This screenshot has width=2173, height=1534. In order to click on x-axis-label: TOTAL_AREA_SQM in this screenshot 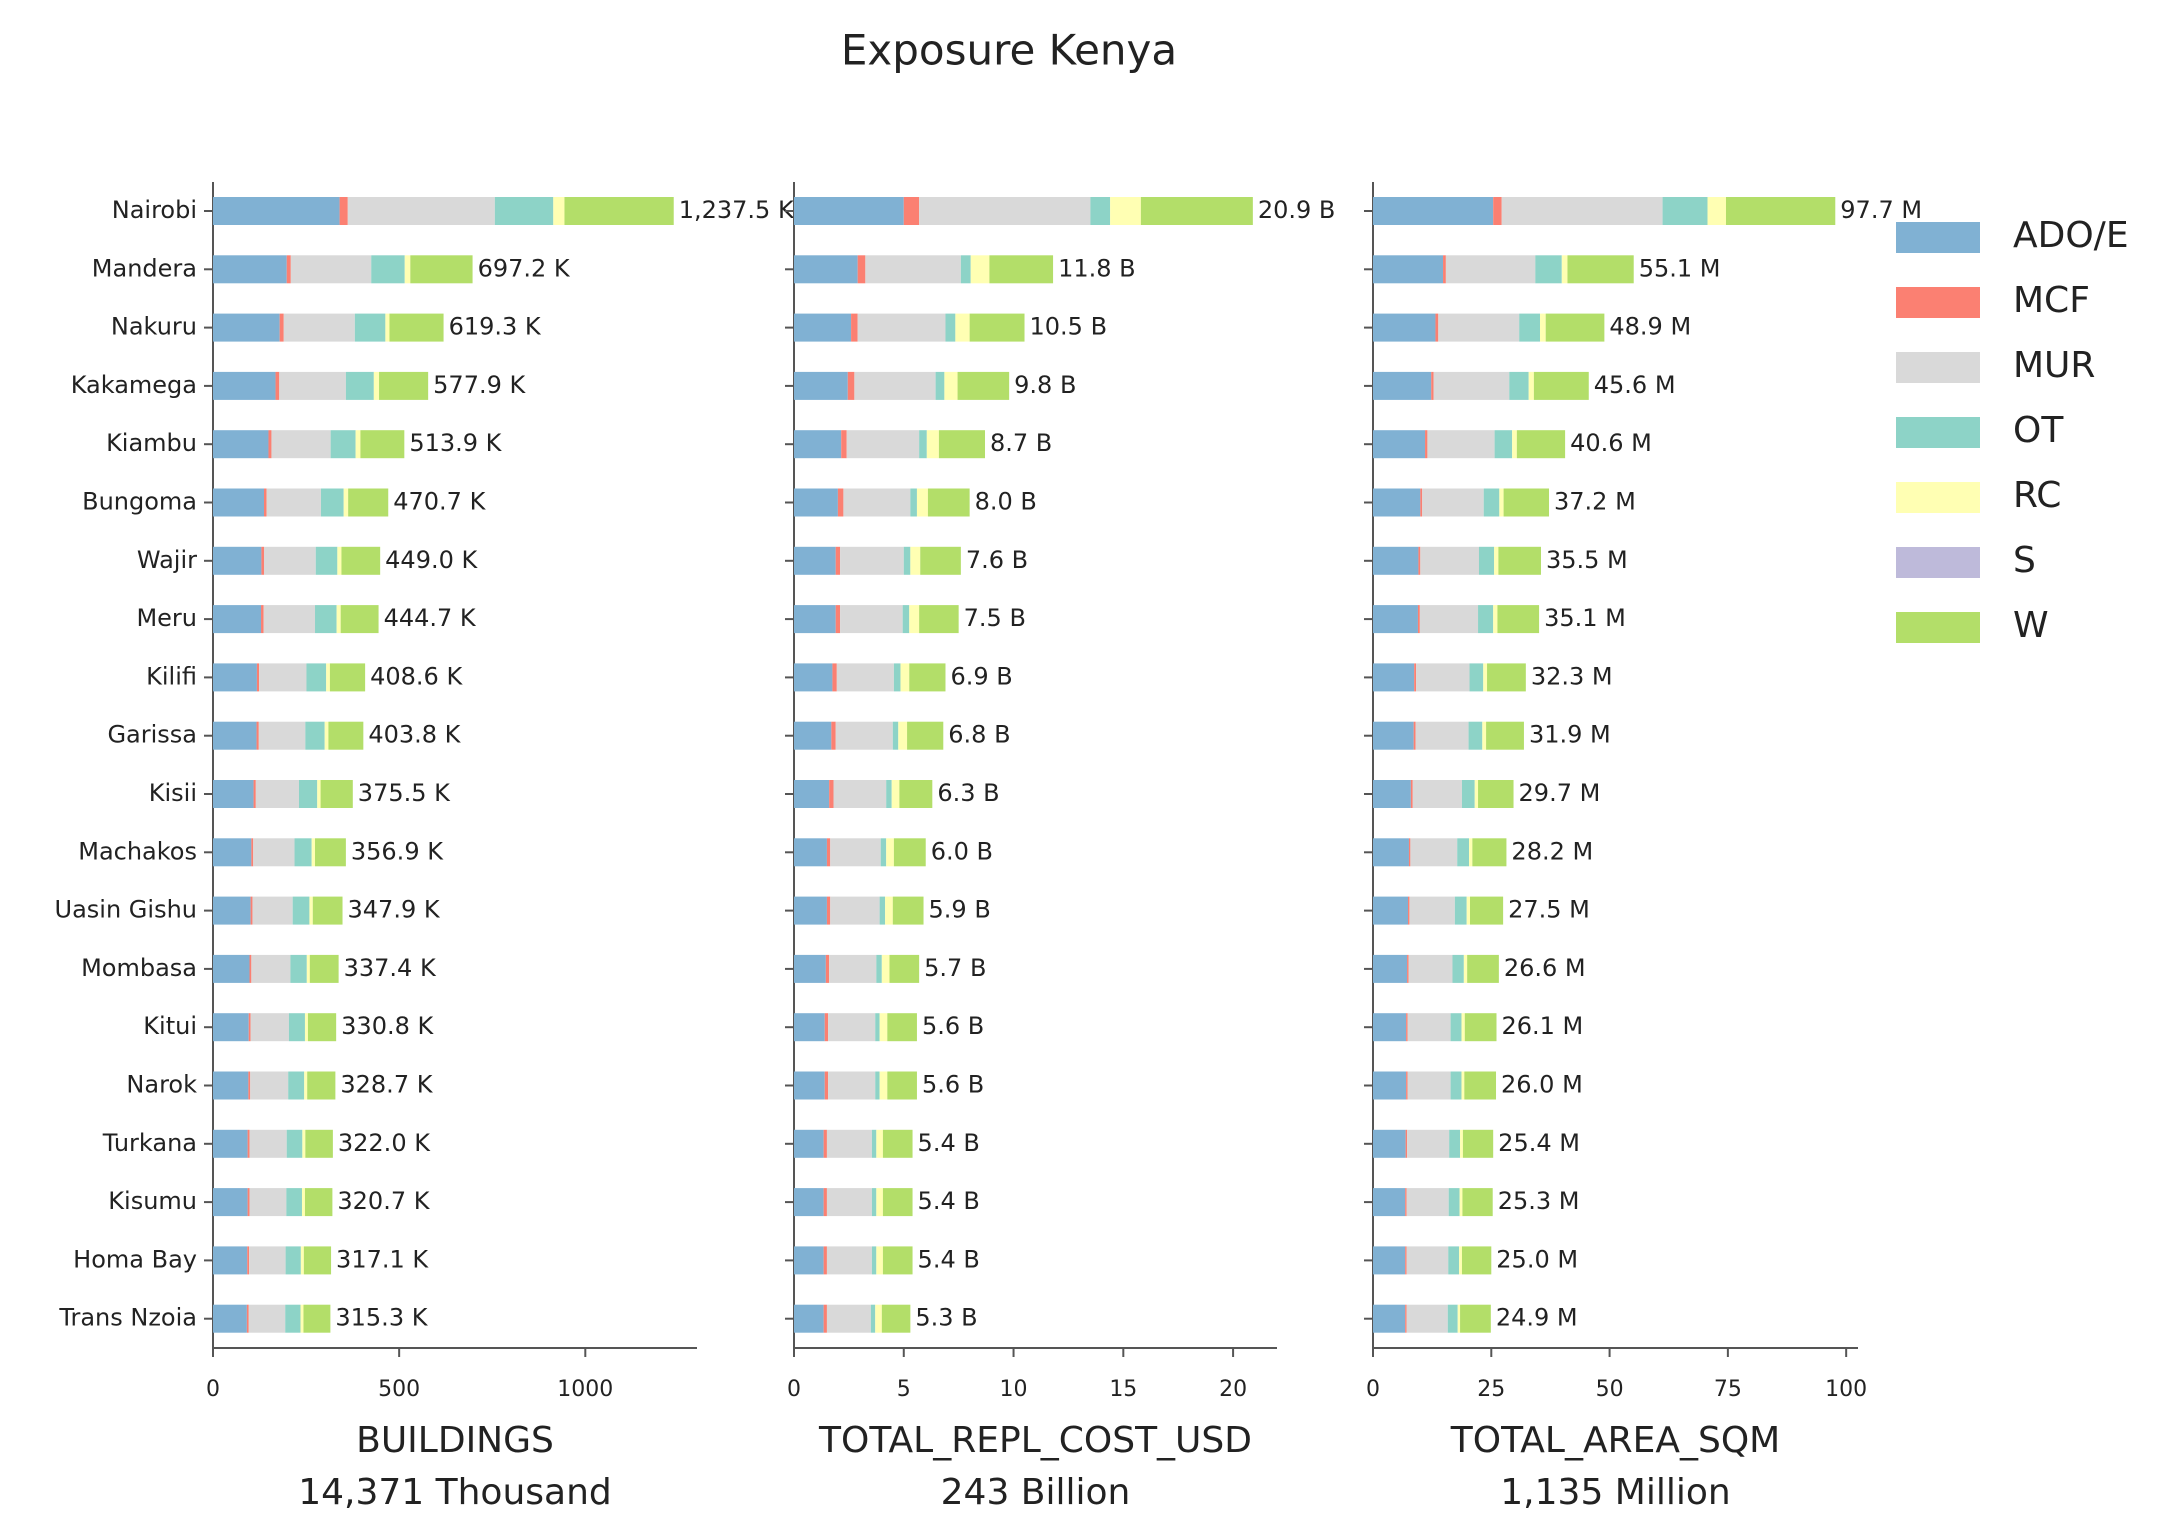, I will do `click(1615, 1440)`.